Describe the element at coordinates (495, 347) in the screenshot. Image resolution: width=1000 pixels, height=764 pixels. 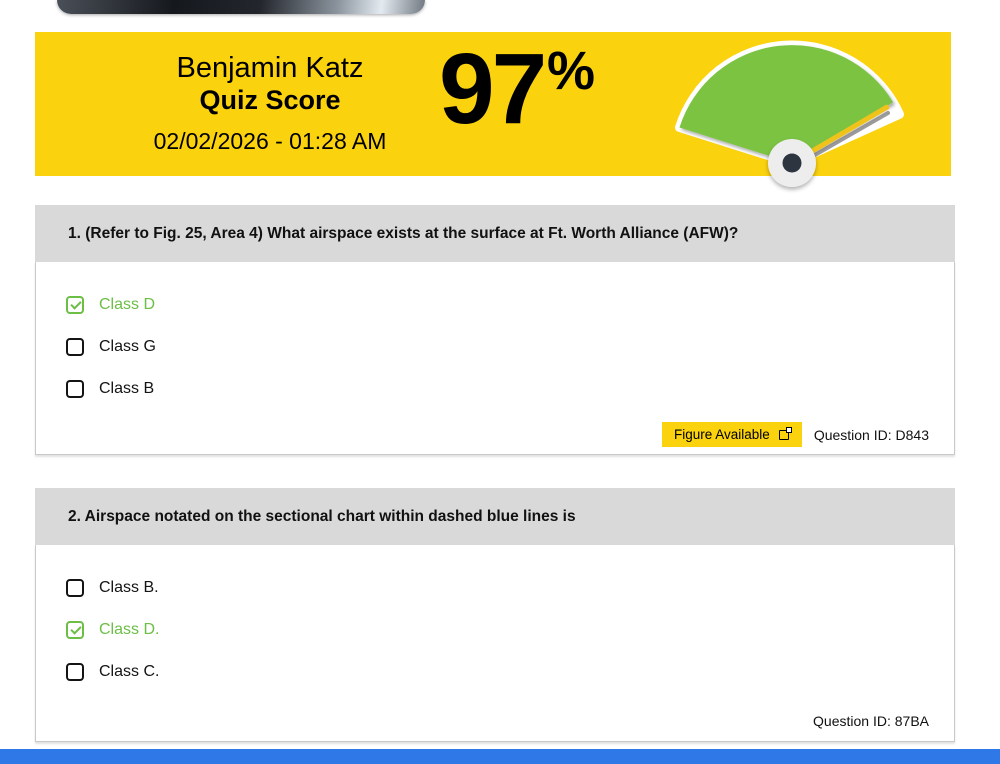
I see `answer-option-class-g: Class G` at that location.